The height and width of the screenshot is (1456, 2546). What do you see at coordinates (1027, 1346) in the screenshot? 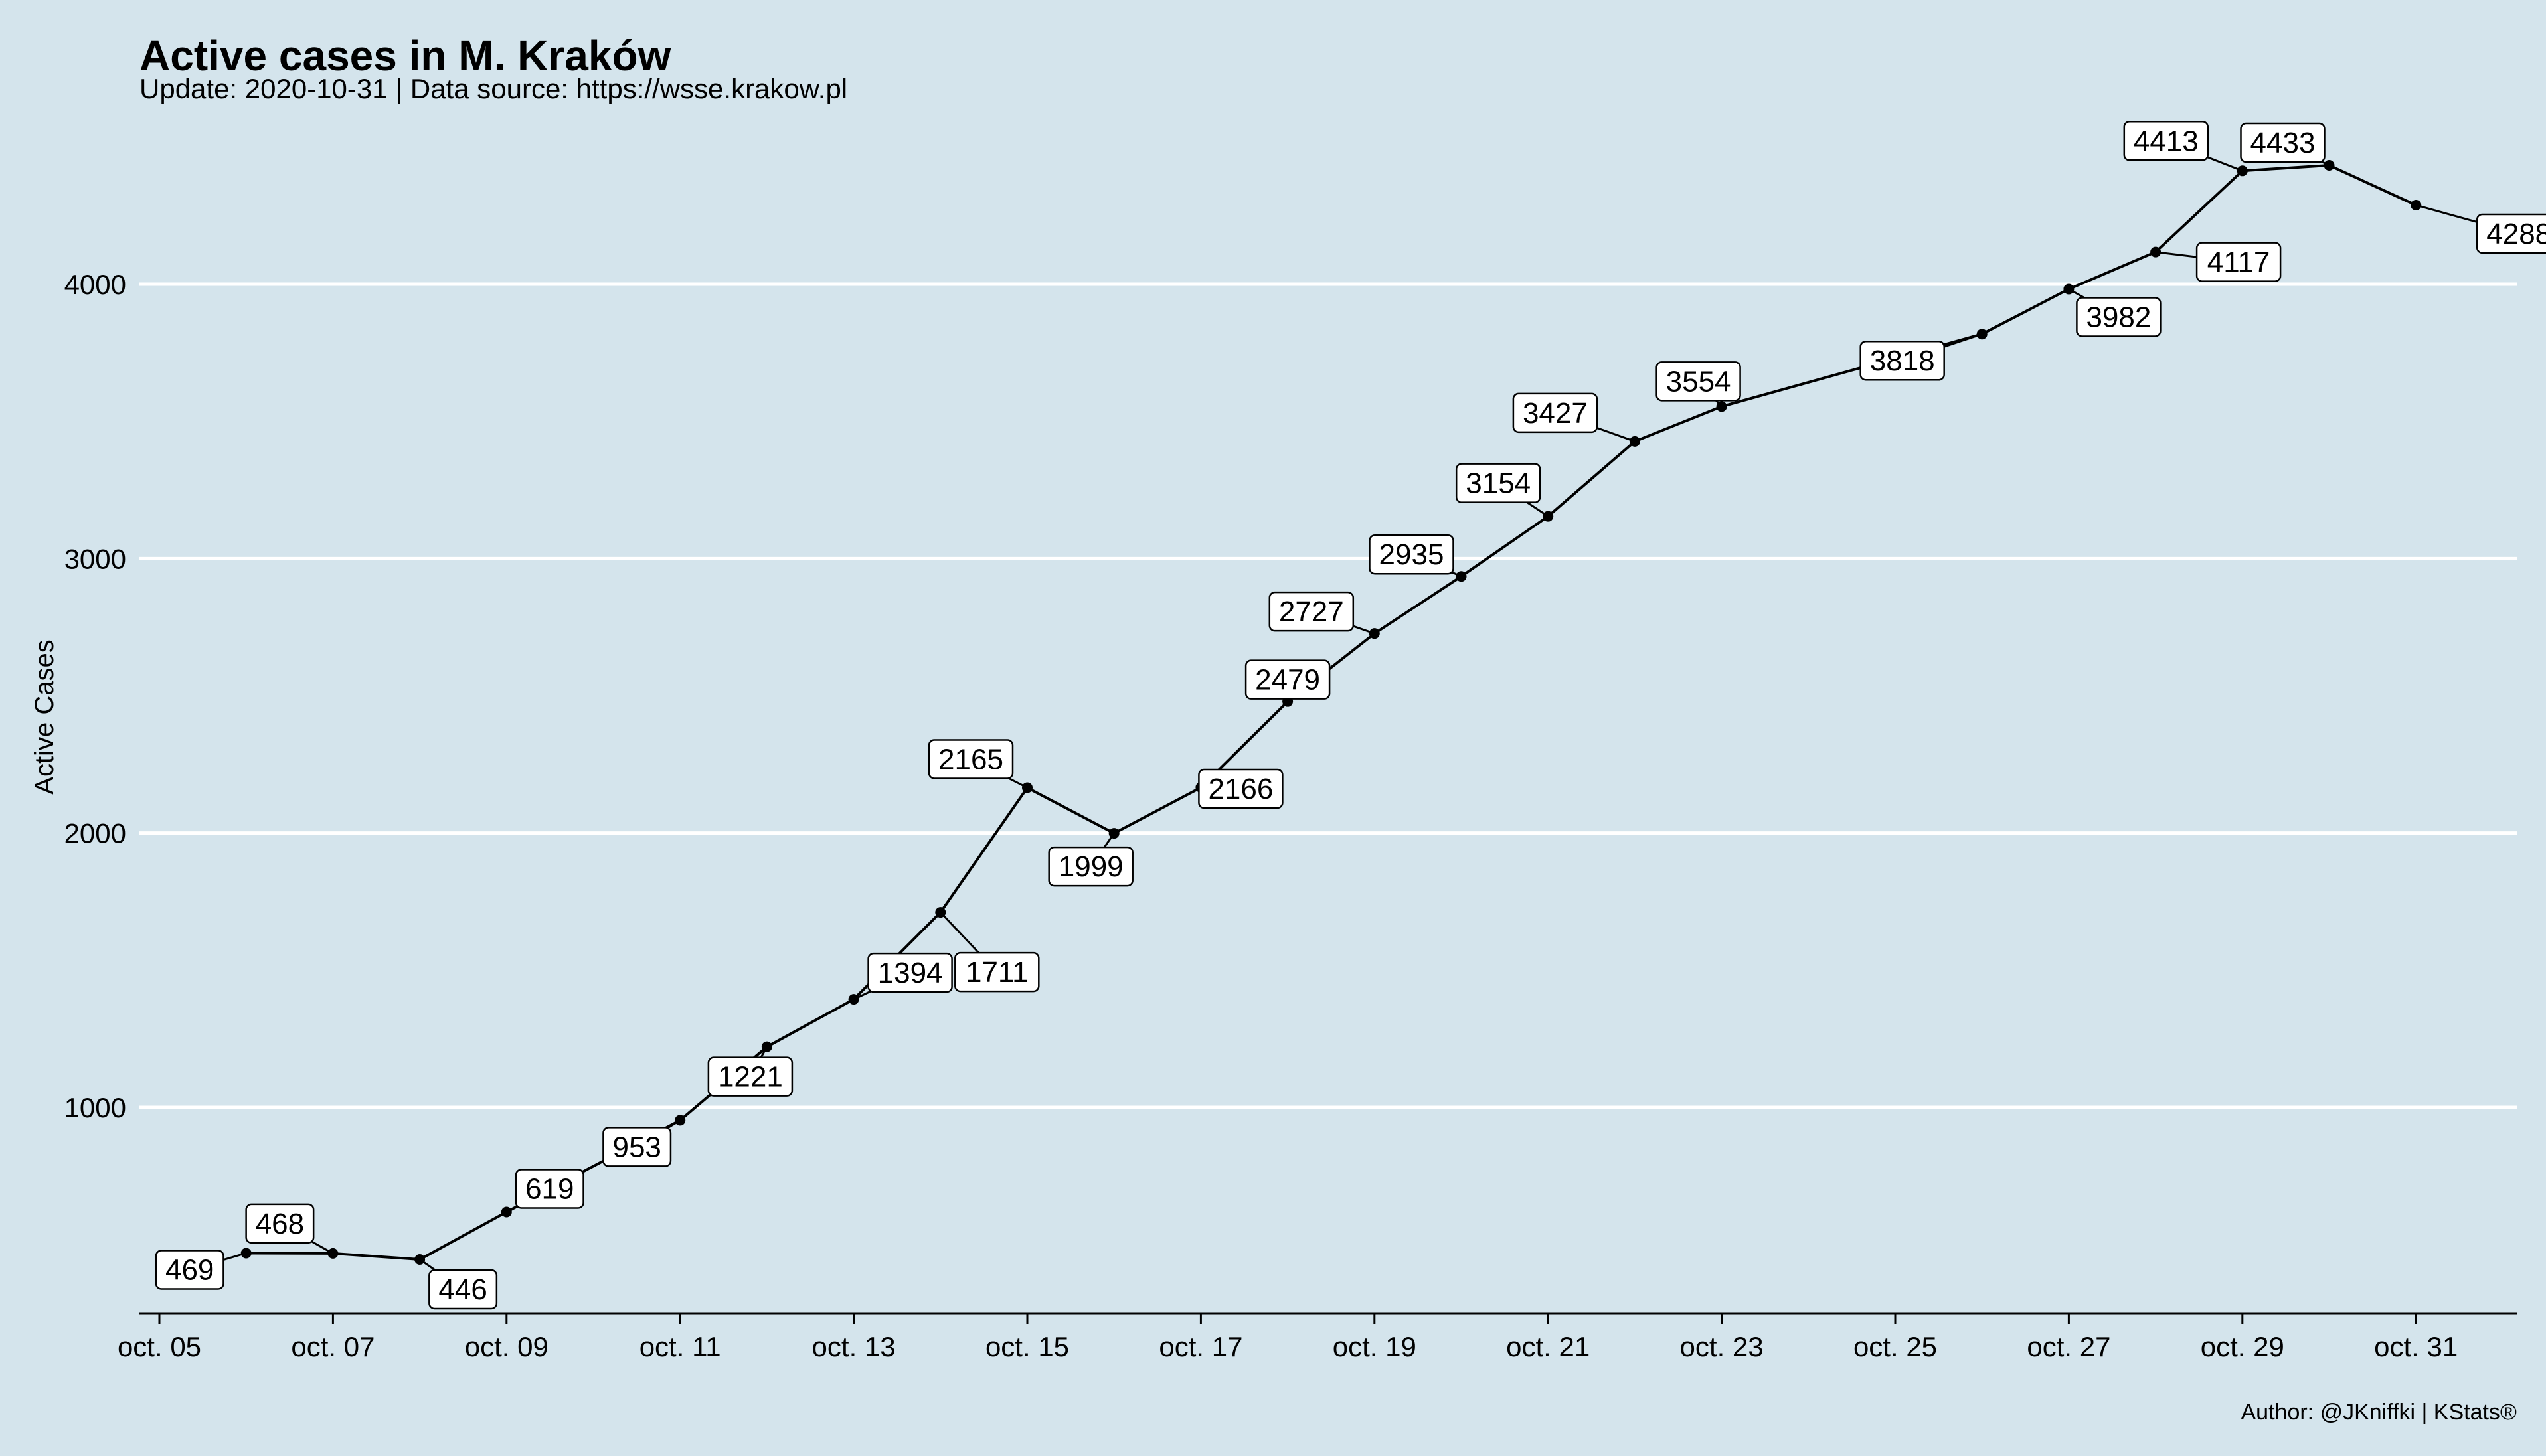
I see `x-tick-label: oct. 15` at bounding box center [1027, 1346].